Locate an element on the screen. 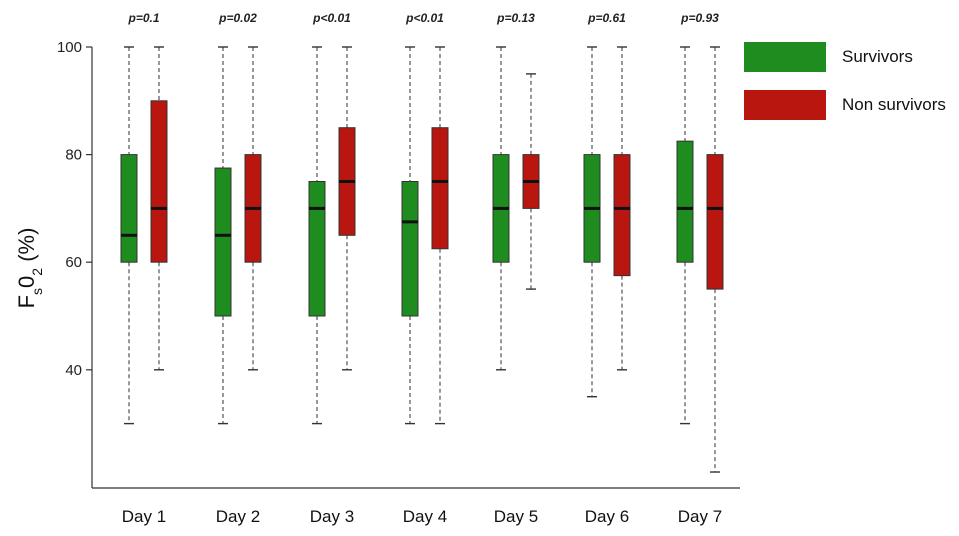  legend-swatch-non-survivors is located at coordinates (785, 105).